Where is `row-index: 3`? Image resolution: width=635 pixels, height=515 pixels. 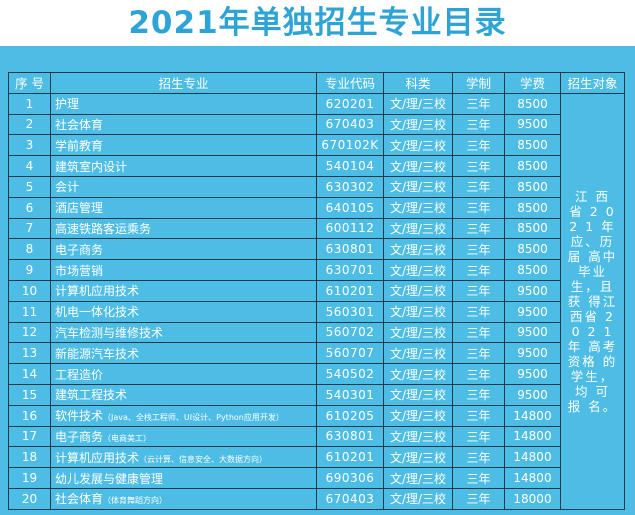 row-index: 3 is located at coordinates (29, 145).